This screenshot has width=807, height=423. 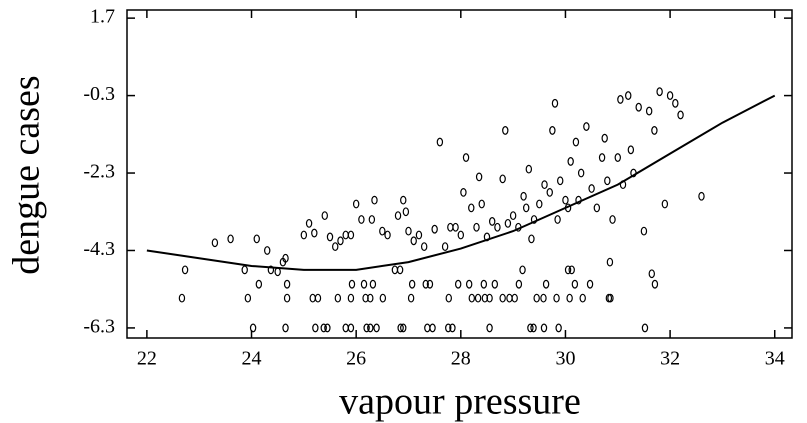 What do you see at coordinates (147, 359) in the screenshot?
I see `x-tick-label: 22` at bounding box center [147, 359].